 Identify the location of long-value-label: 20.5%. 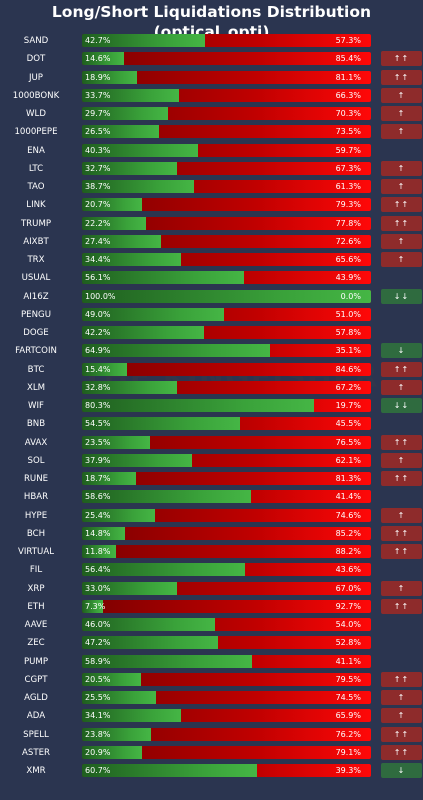
(98, 679).